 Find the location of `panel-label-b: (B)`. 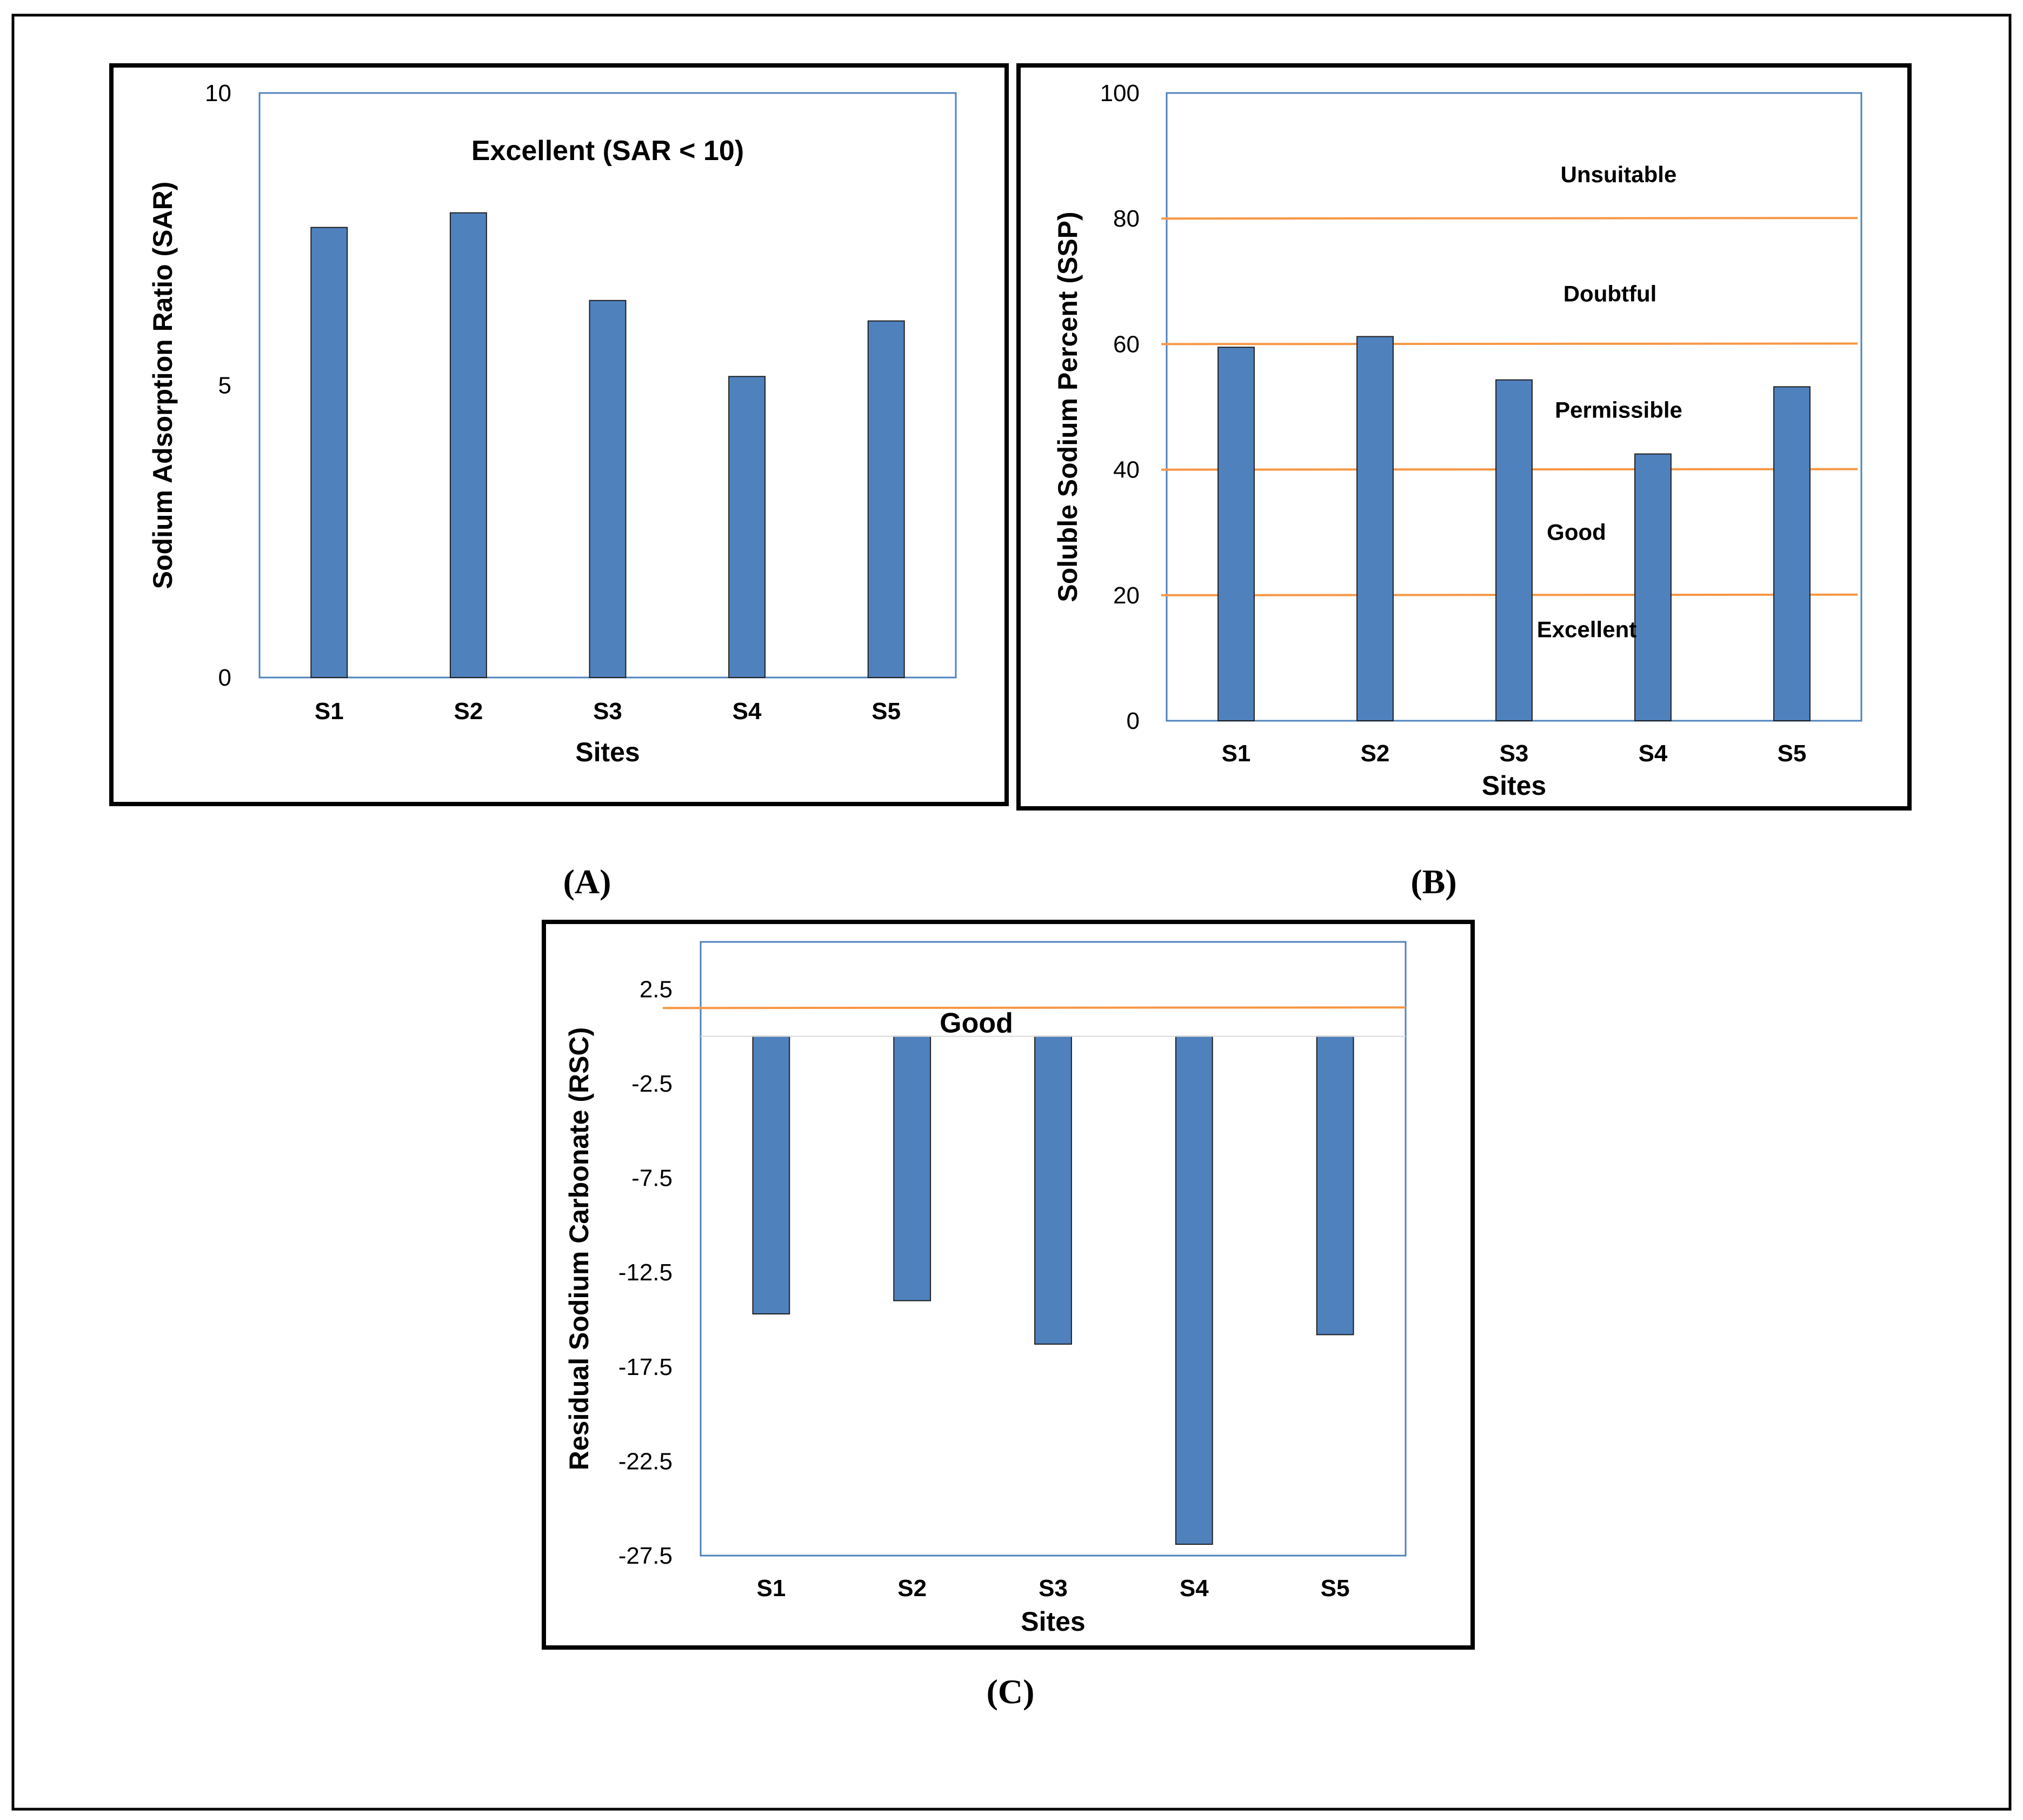

panel-label-b: (B) is located at coordinates (1433, 882).